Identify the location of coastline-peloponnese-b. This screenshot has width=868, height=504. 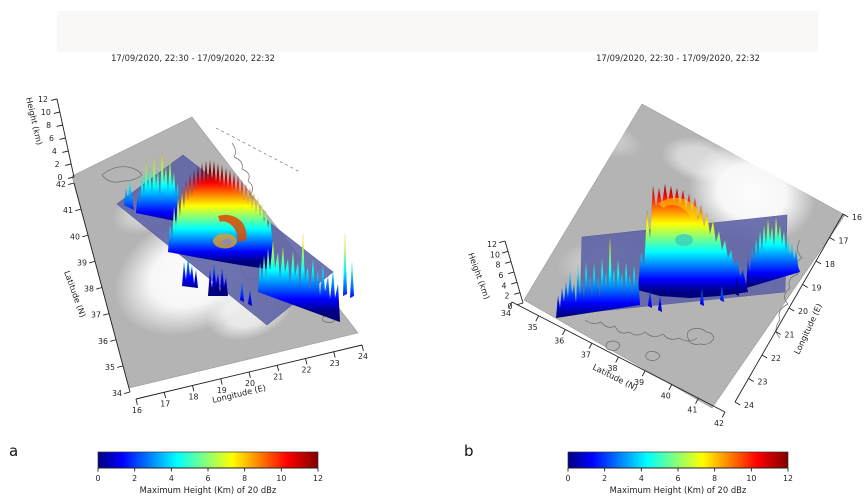
(700, 336).